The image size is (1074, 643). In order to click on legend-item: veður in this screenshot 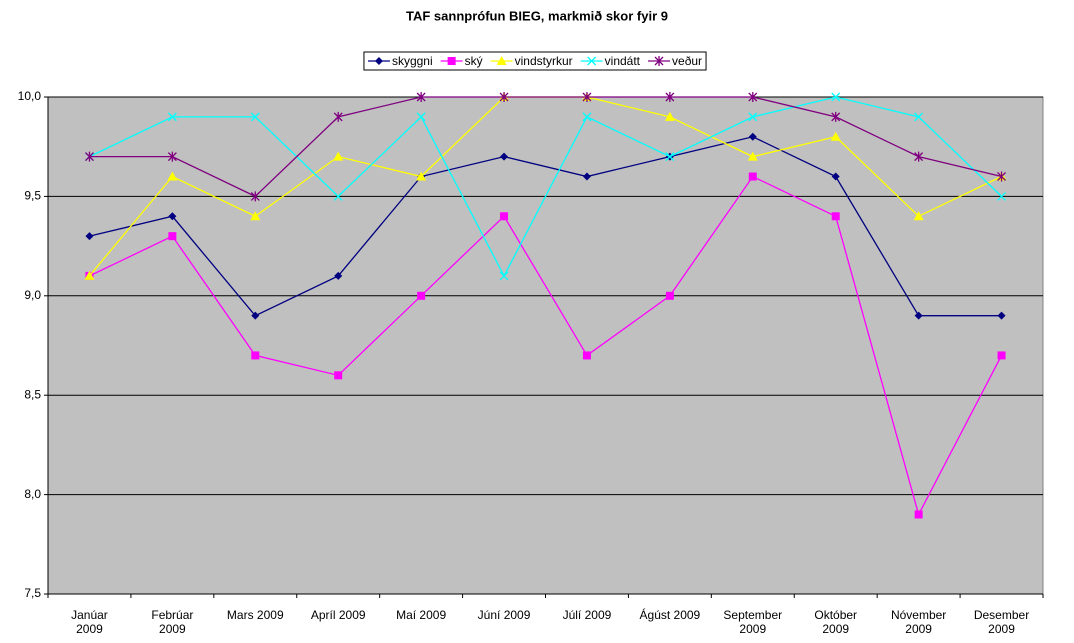, I will do `click(675, 61)`.